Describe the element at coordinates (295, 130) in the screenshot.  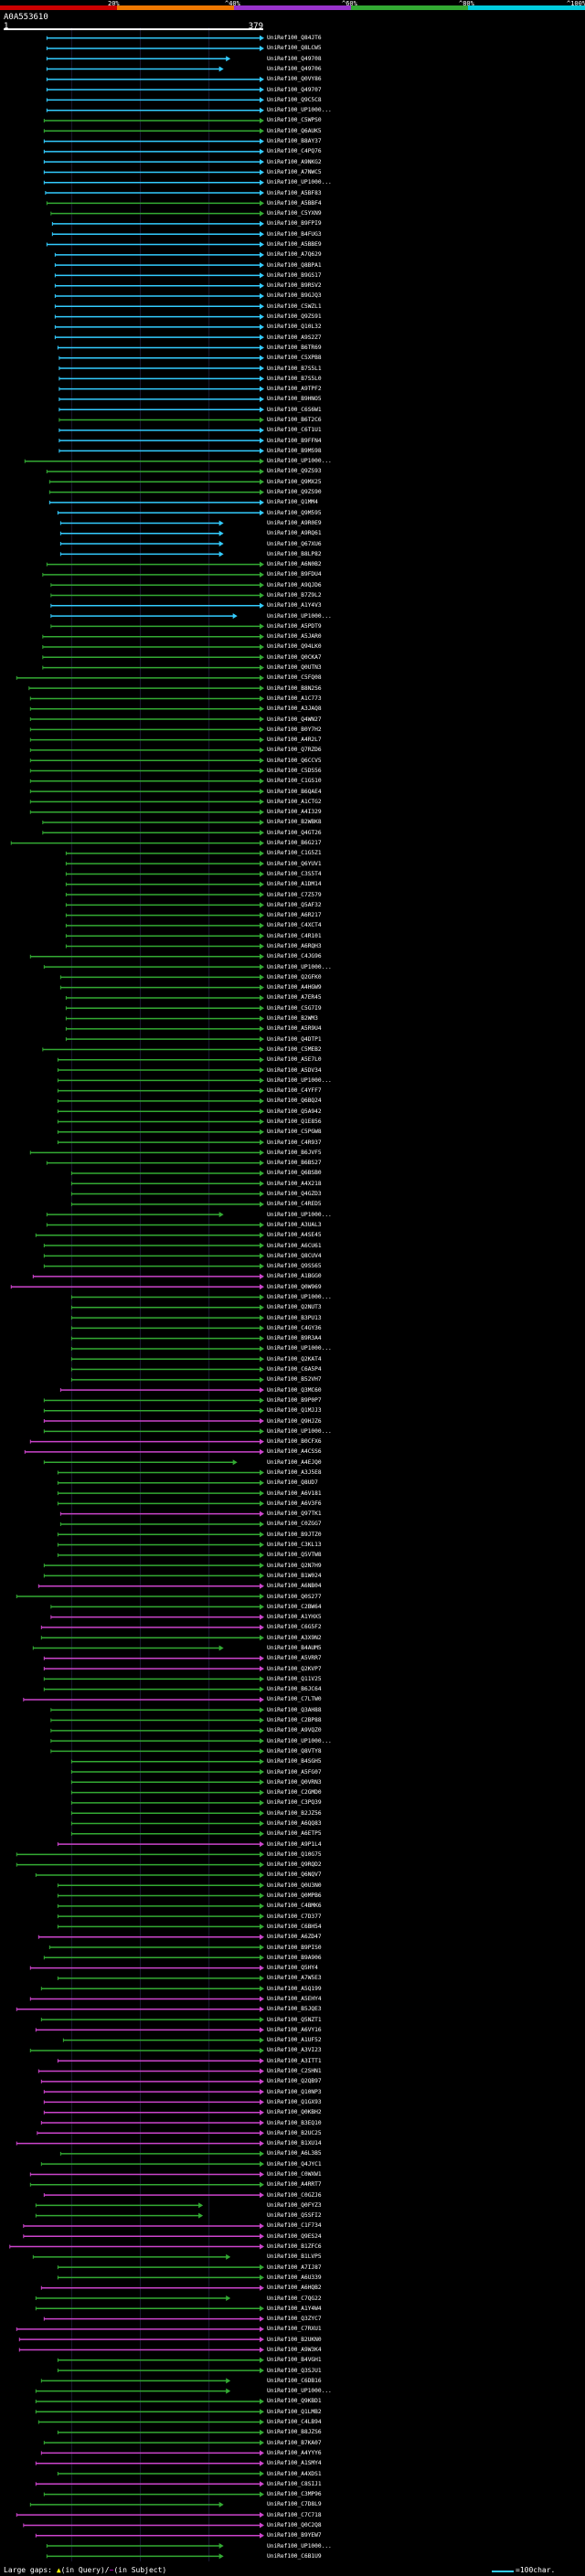
I see `hit-label: UniRef100_Q6AUK5` at that location.